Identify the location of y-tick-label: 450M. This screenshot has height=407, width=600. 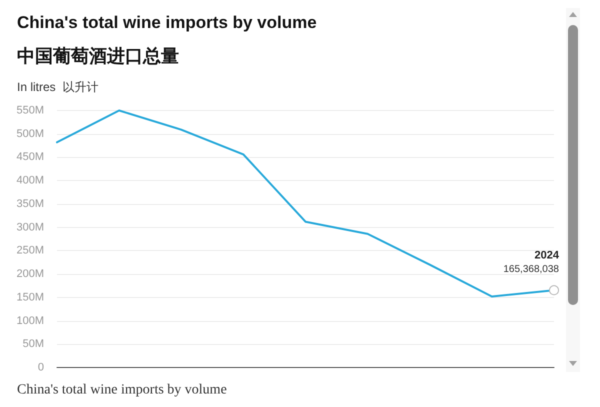
(30, 157).